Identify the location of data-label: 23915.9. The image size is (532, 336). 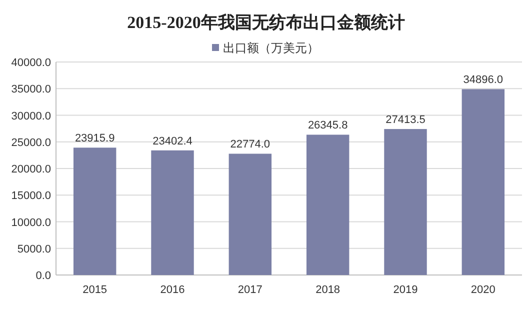
(94, 138).